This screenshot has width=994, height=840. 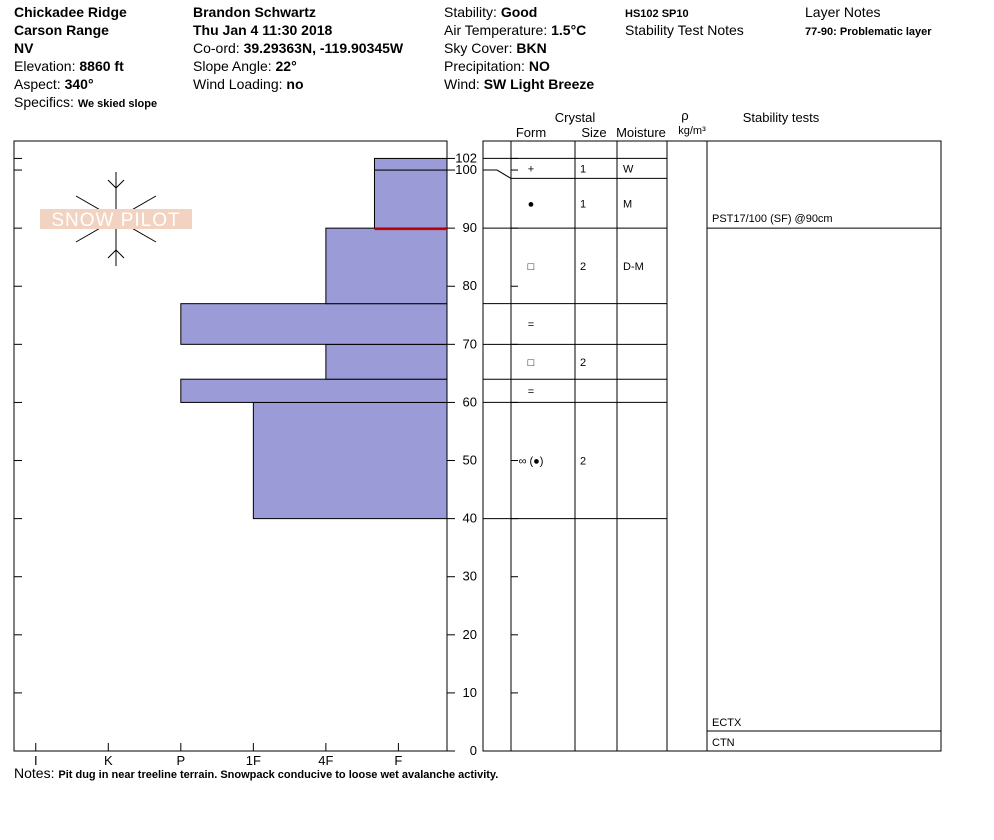 What do you see at coordinates (575, 117) in the screenshot?
I see `header-crystal: Crystal` at bounding box center [575, 117].